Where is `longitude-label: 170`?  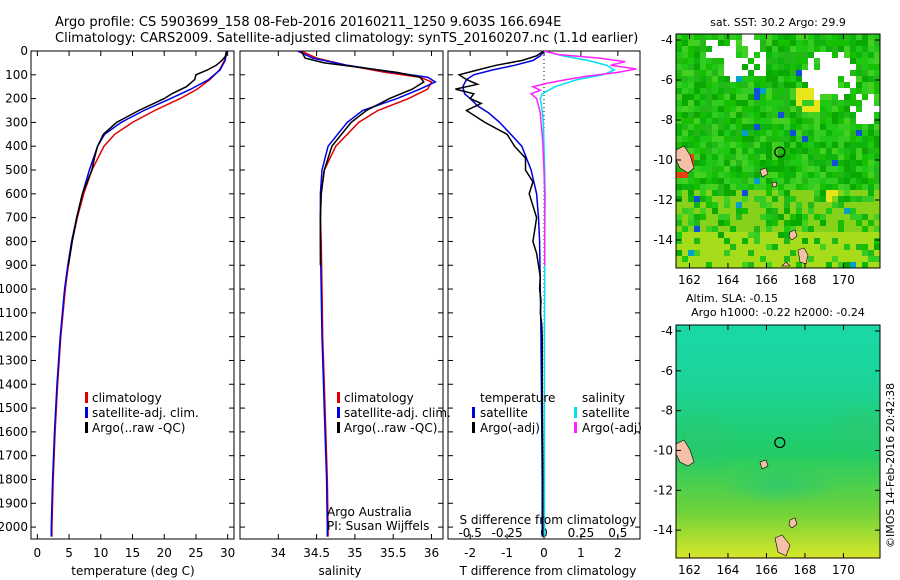 longitude-label: 170 is located at coordinates (843, 570).